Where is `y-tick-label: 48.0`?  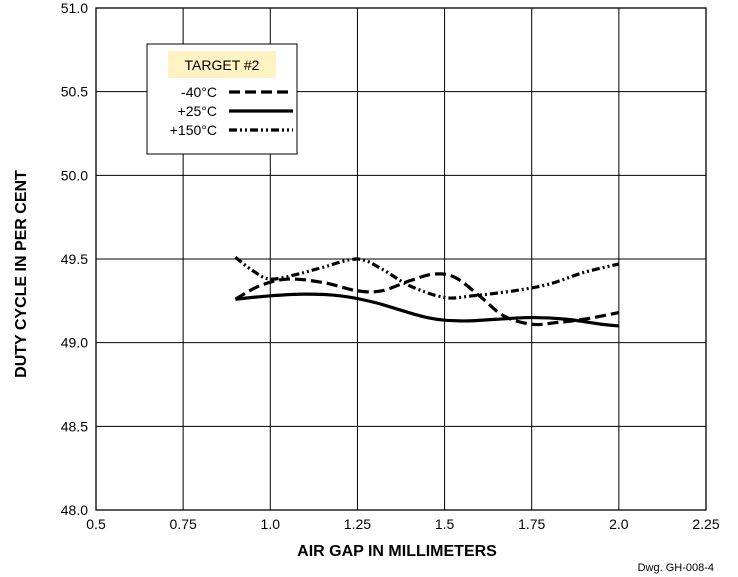
y-tick-label: 48.0 is located at coordinates (74, 510).